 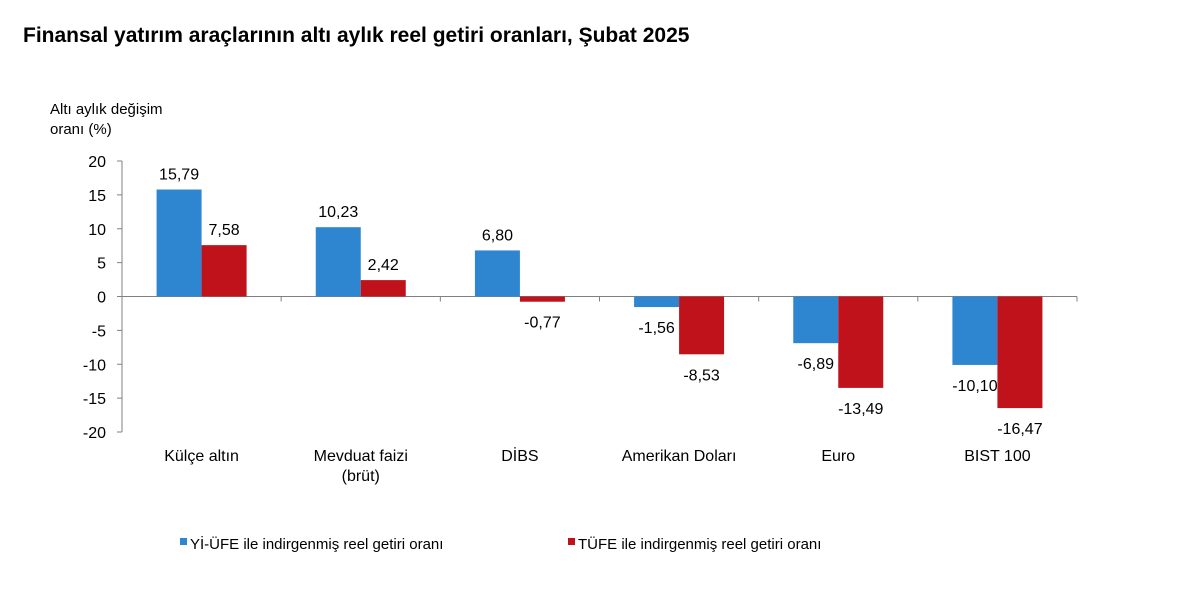 I want to click on data-label: -10,10, so click(x=974, y=386).